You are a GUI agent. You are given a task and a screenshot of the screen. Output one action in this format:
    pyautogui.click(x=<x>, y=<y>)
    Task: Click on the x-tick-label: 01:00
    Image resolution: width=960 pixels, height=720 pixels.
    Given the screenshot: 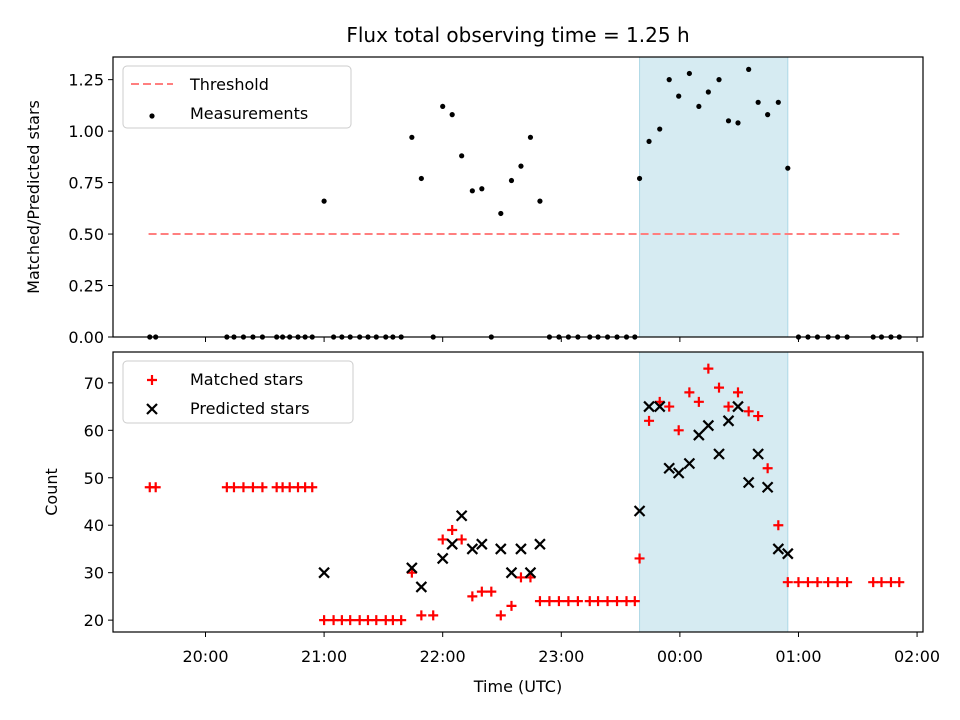 What is the action you would take?
    pyautogui.click(x=798, y=656)
    